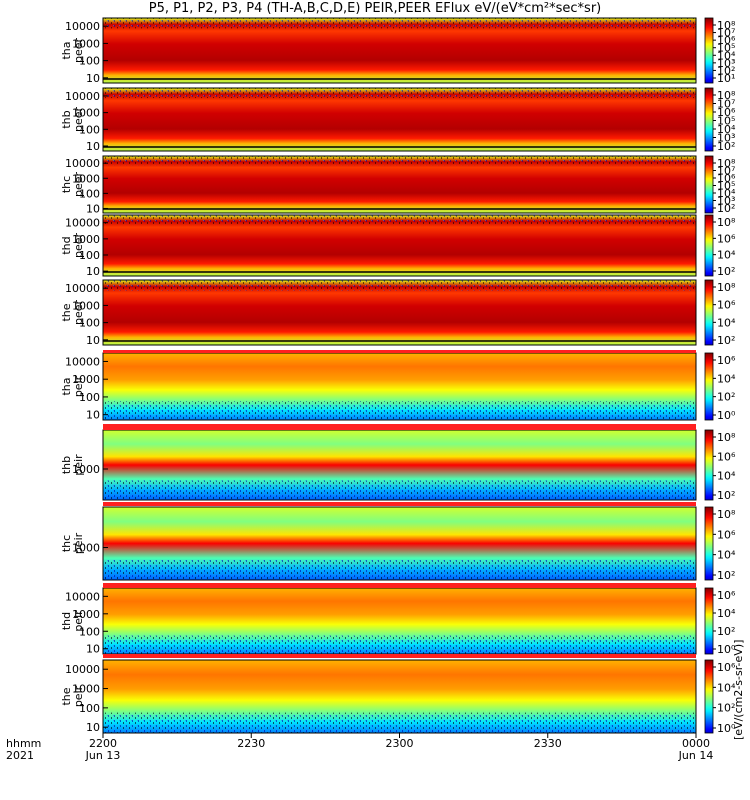  What do you see at coordinates (709, 465) in the screenshot?
I see `colorbar-thb-peir` at bounding box center [709, 465].